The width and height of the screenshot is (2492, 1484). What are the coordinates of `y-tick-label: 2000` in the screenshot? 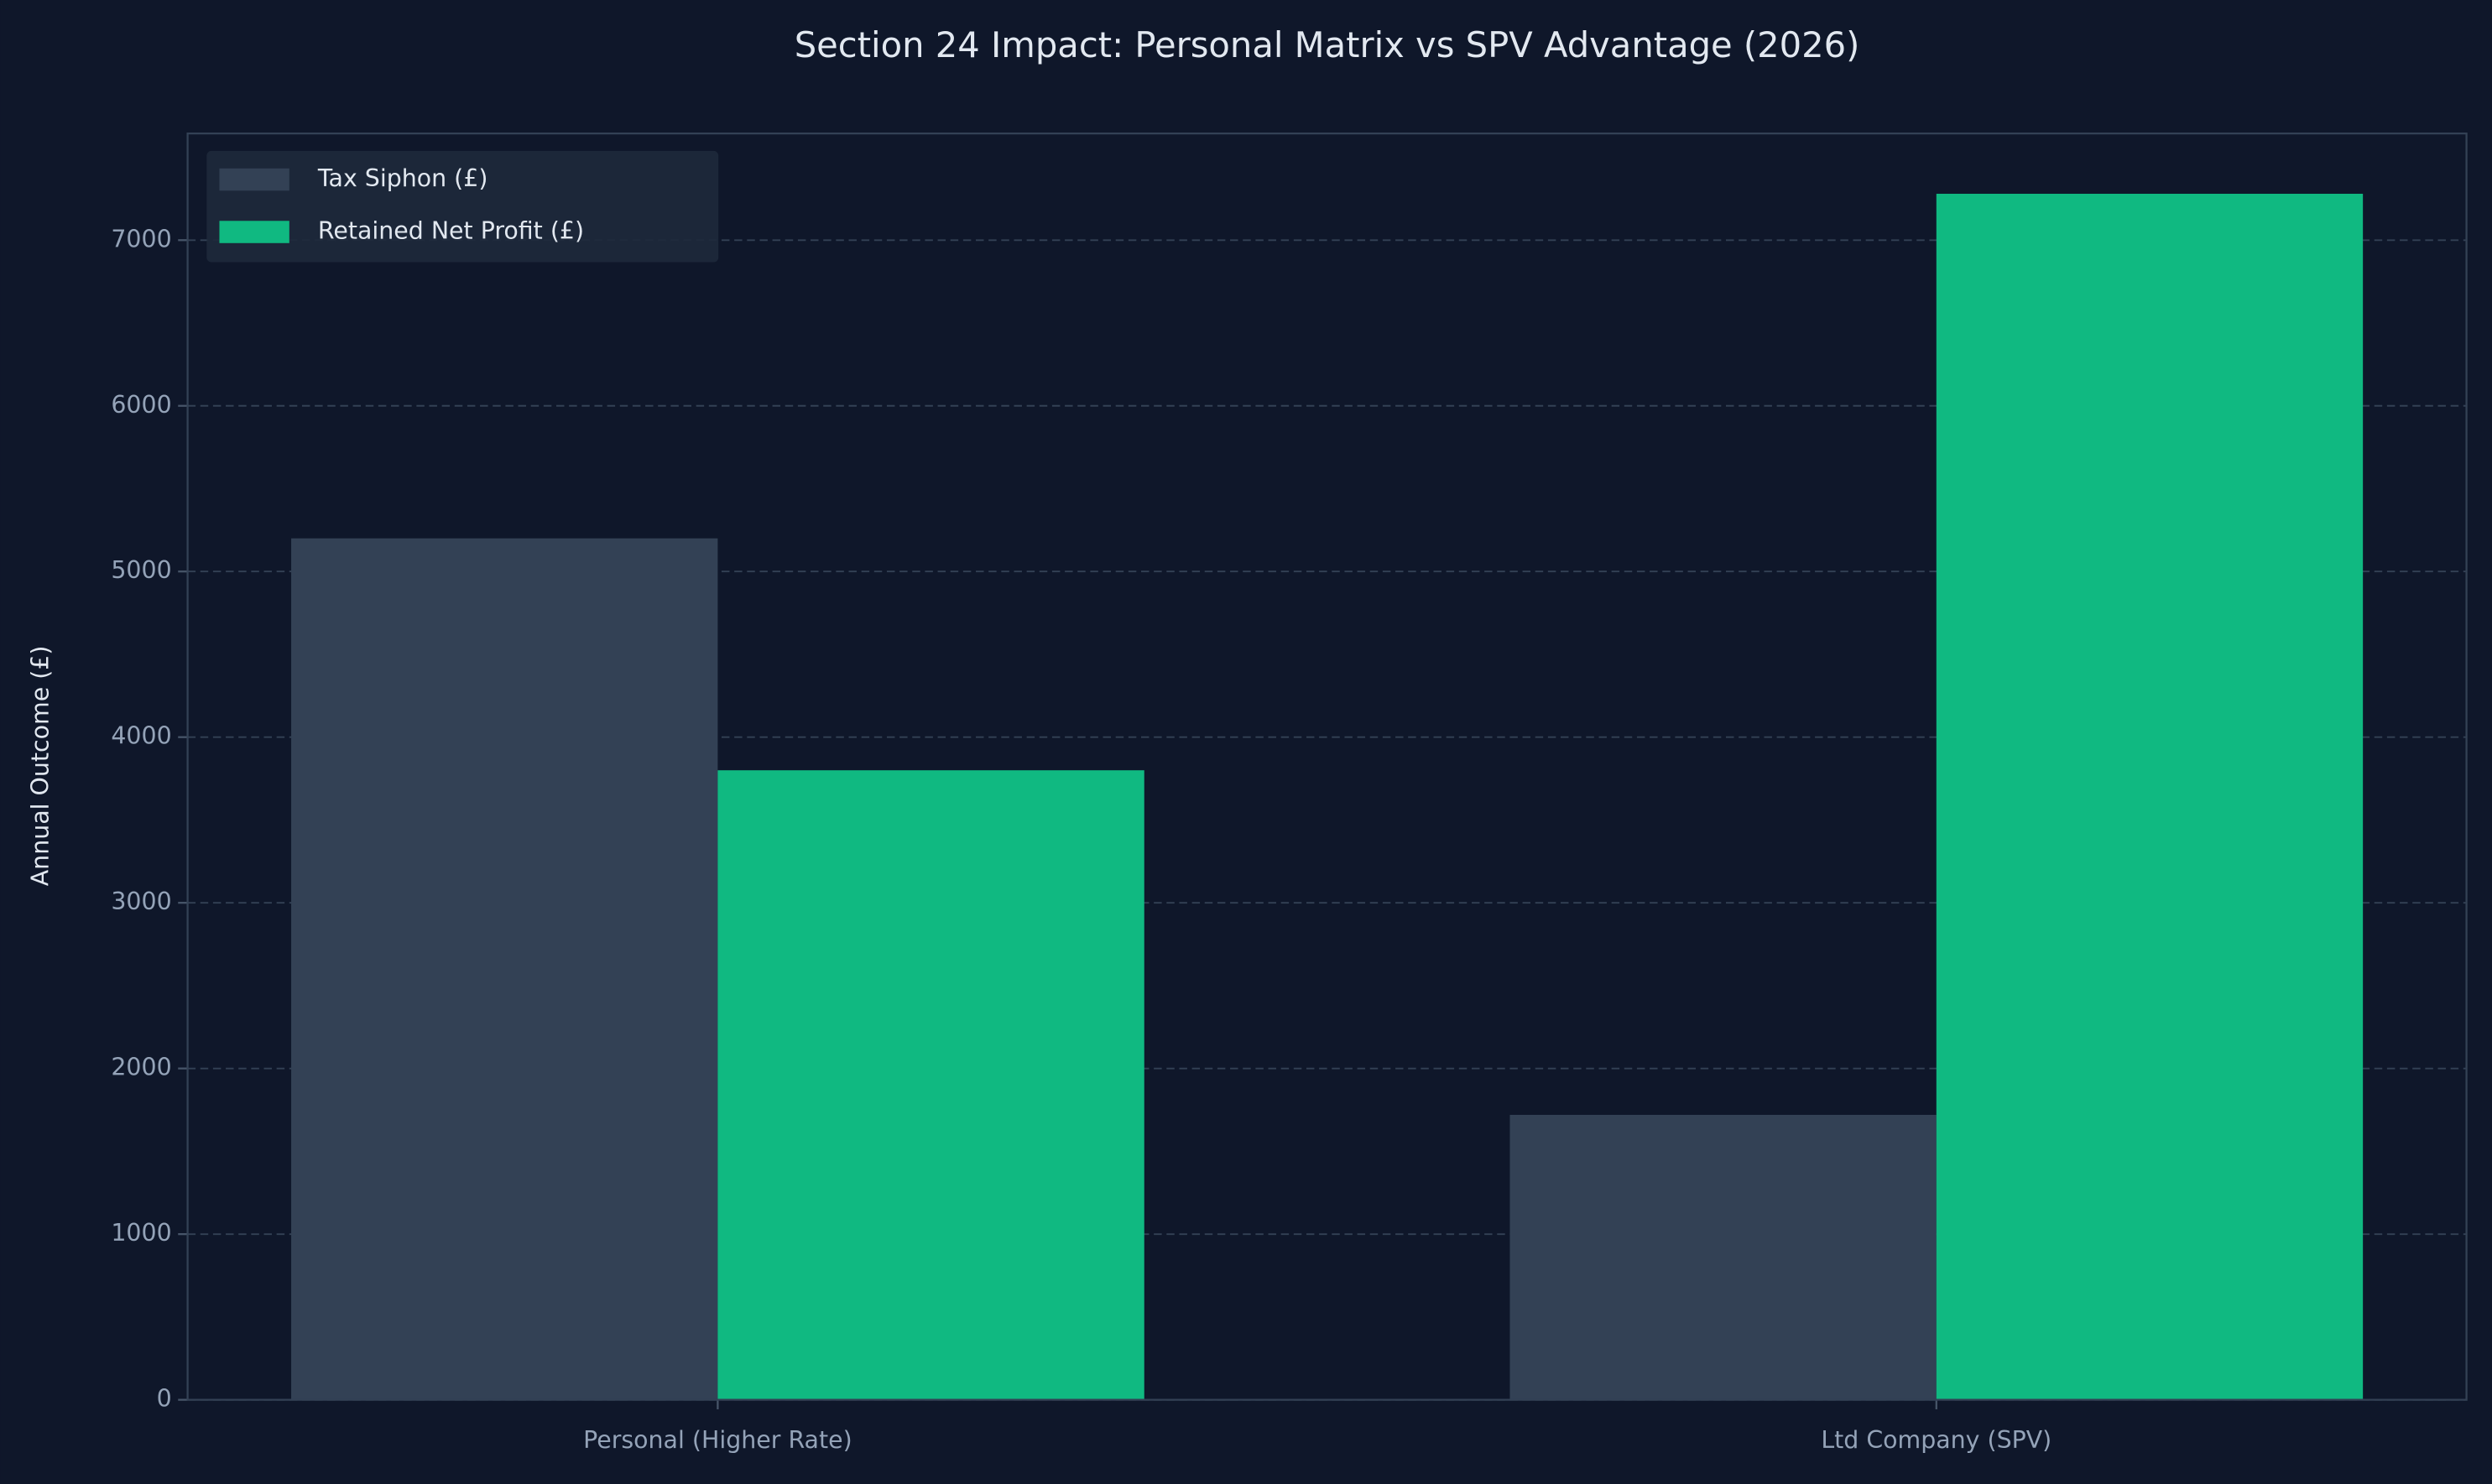 It's located at (141, 1067).